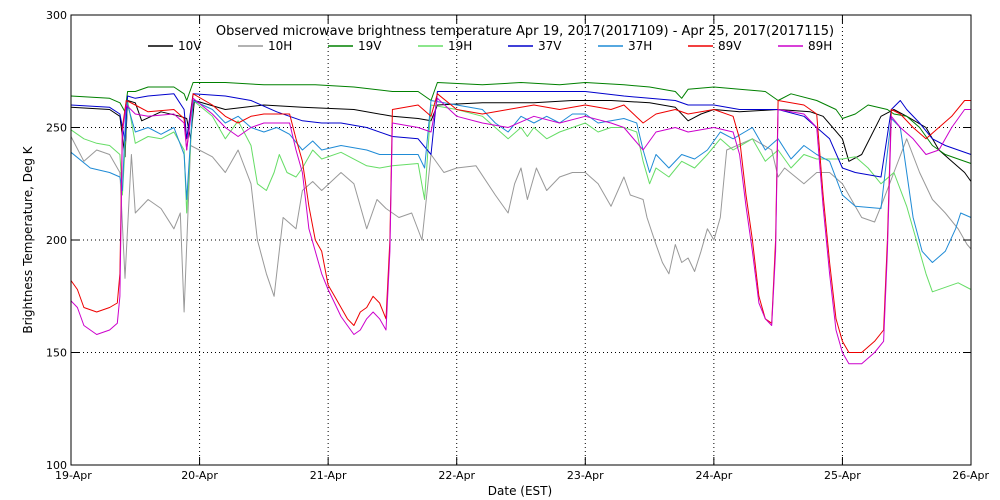 This screenshot has height=500, width=1000. What do you see at coordinates (456, 475) in the screenshot?
I see `x-tick-label: 22-Apr` at bounding box center [456, 475].